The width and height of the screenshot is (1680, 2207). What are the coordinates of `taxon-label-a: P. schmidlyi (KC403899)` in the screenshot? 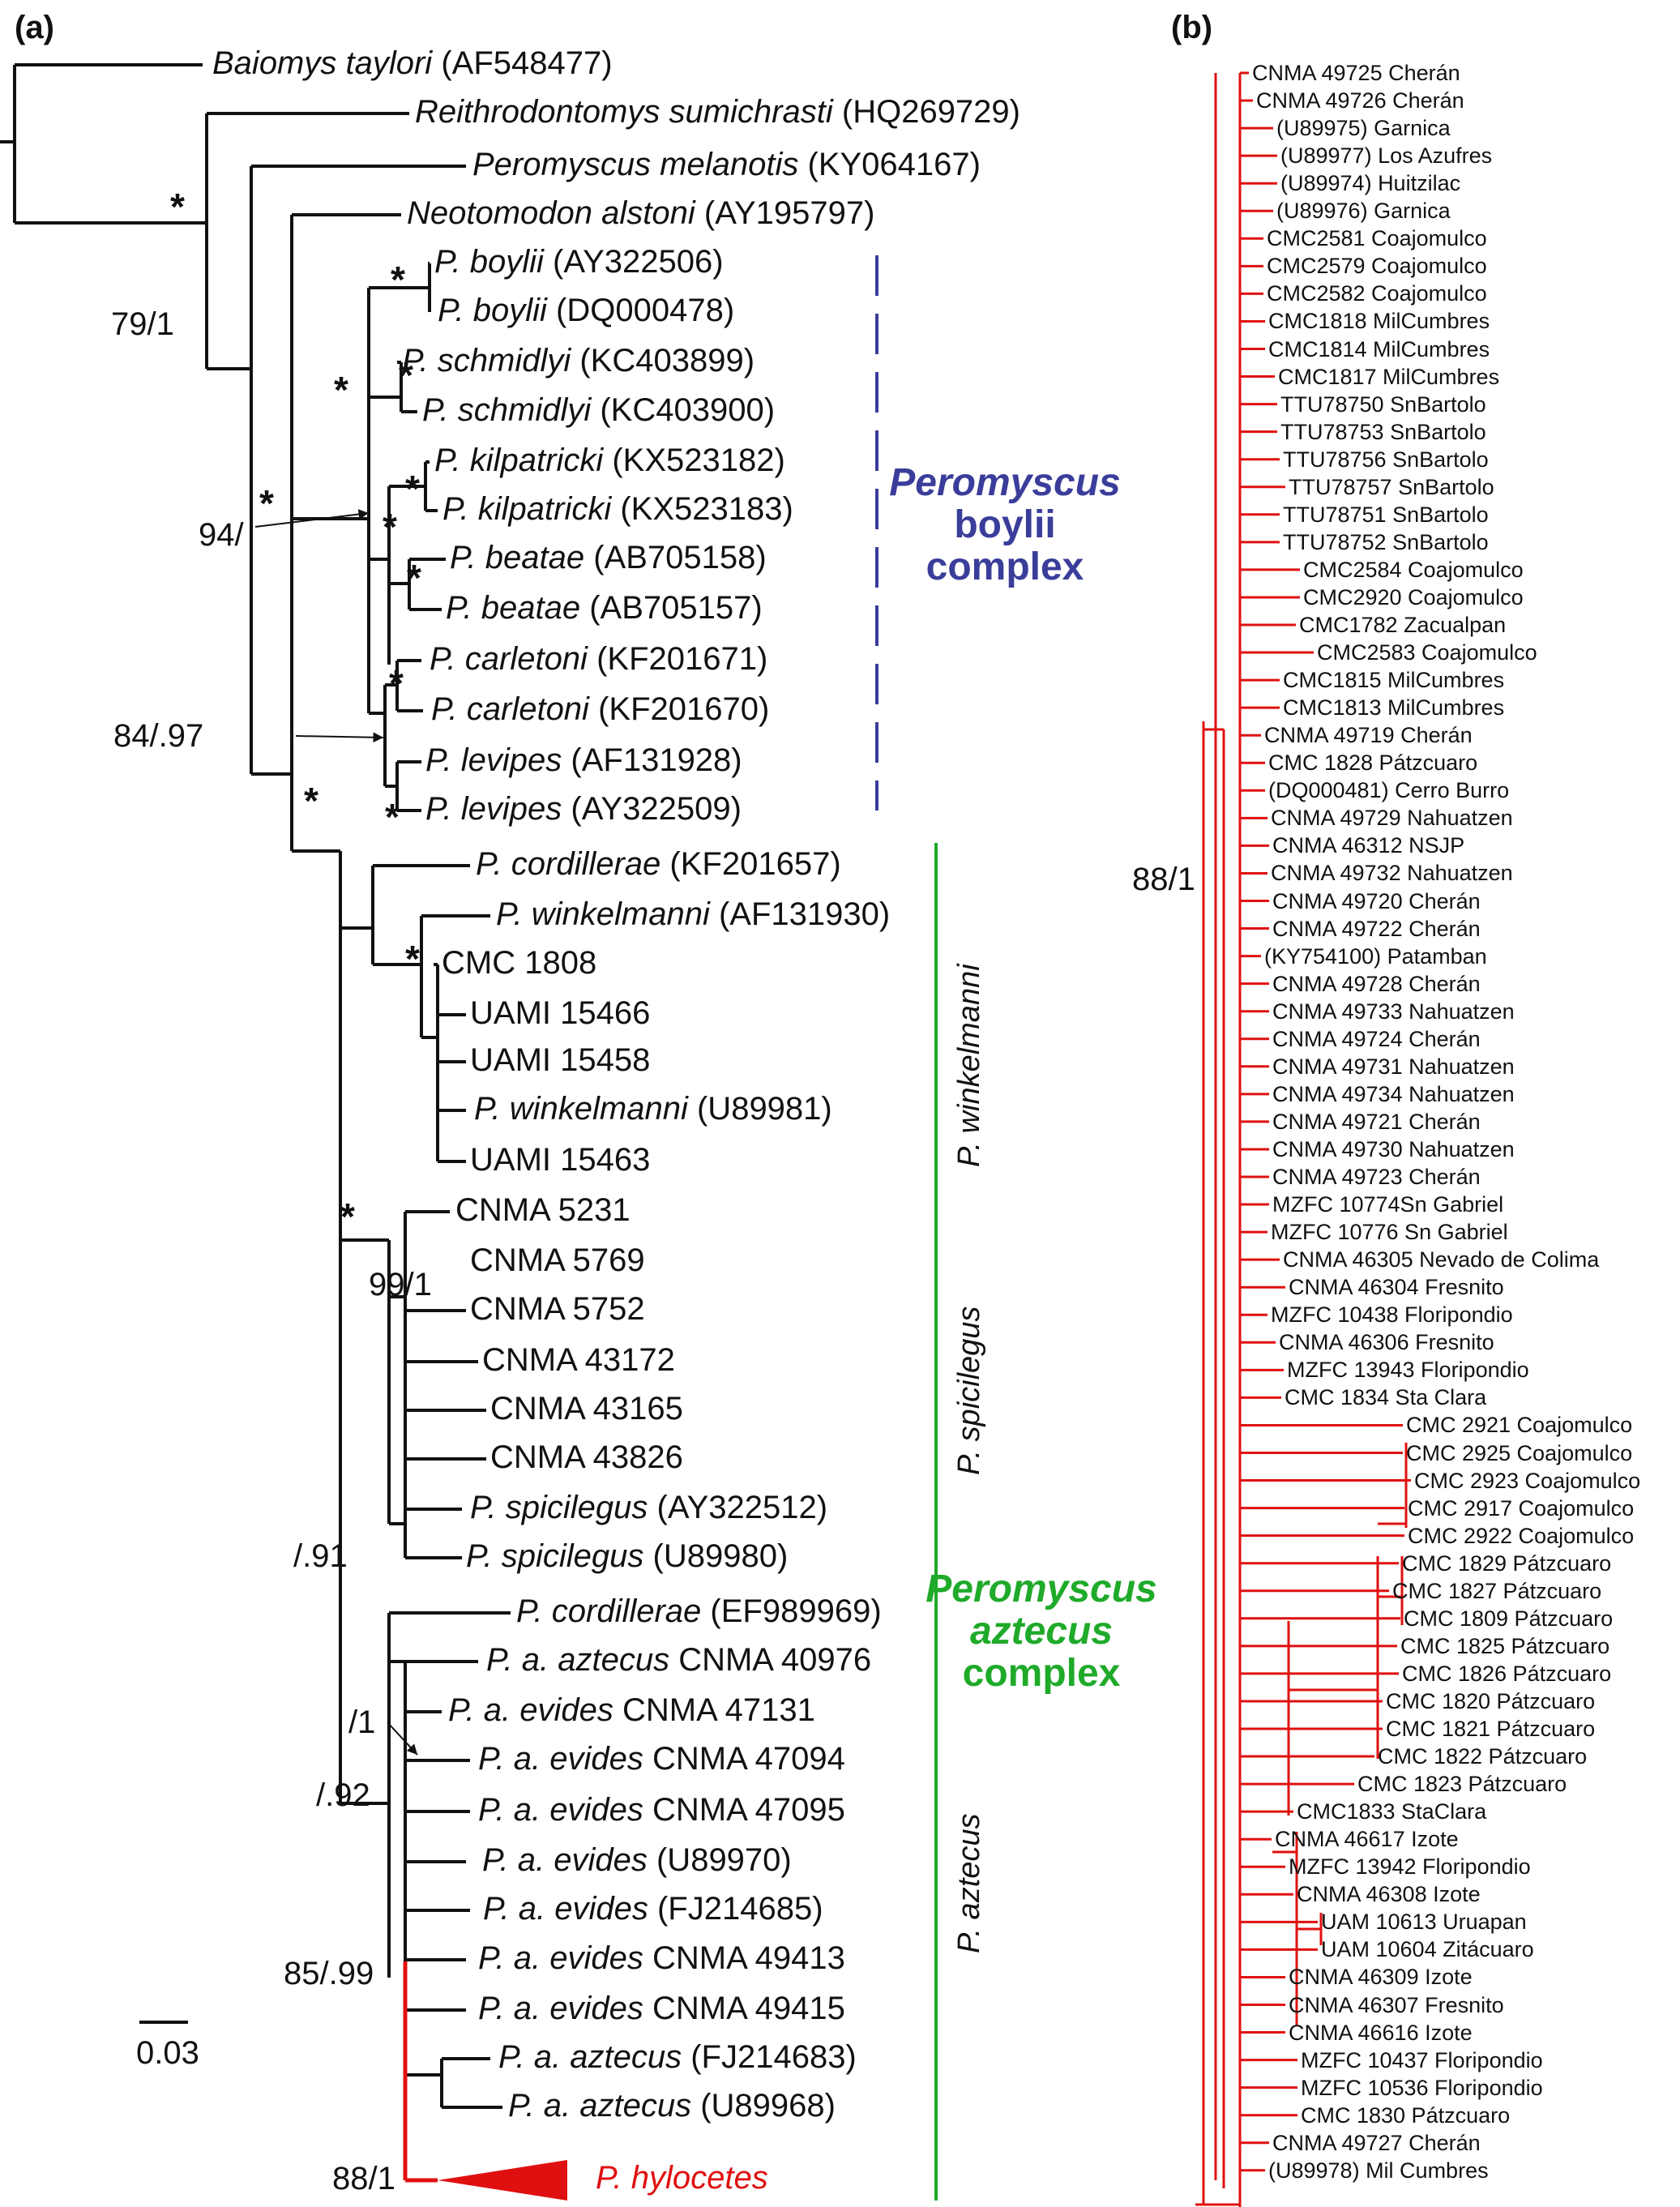 It's located at (578, 360).